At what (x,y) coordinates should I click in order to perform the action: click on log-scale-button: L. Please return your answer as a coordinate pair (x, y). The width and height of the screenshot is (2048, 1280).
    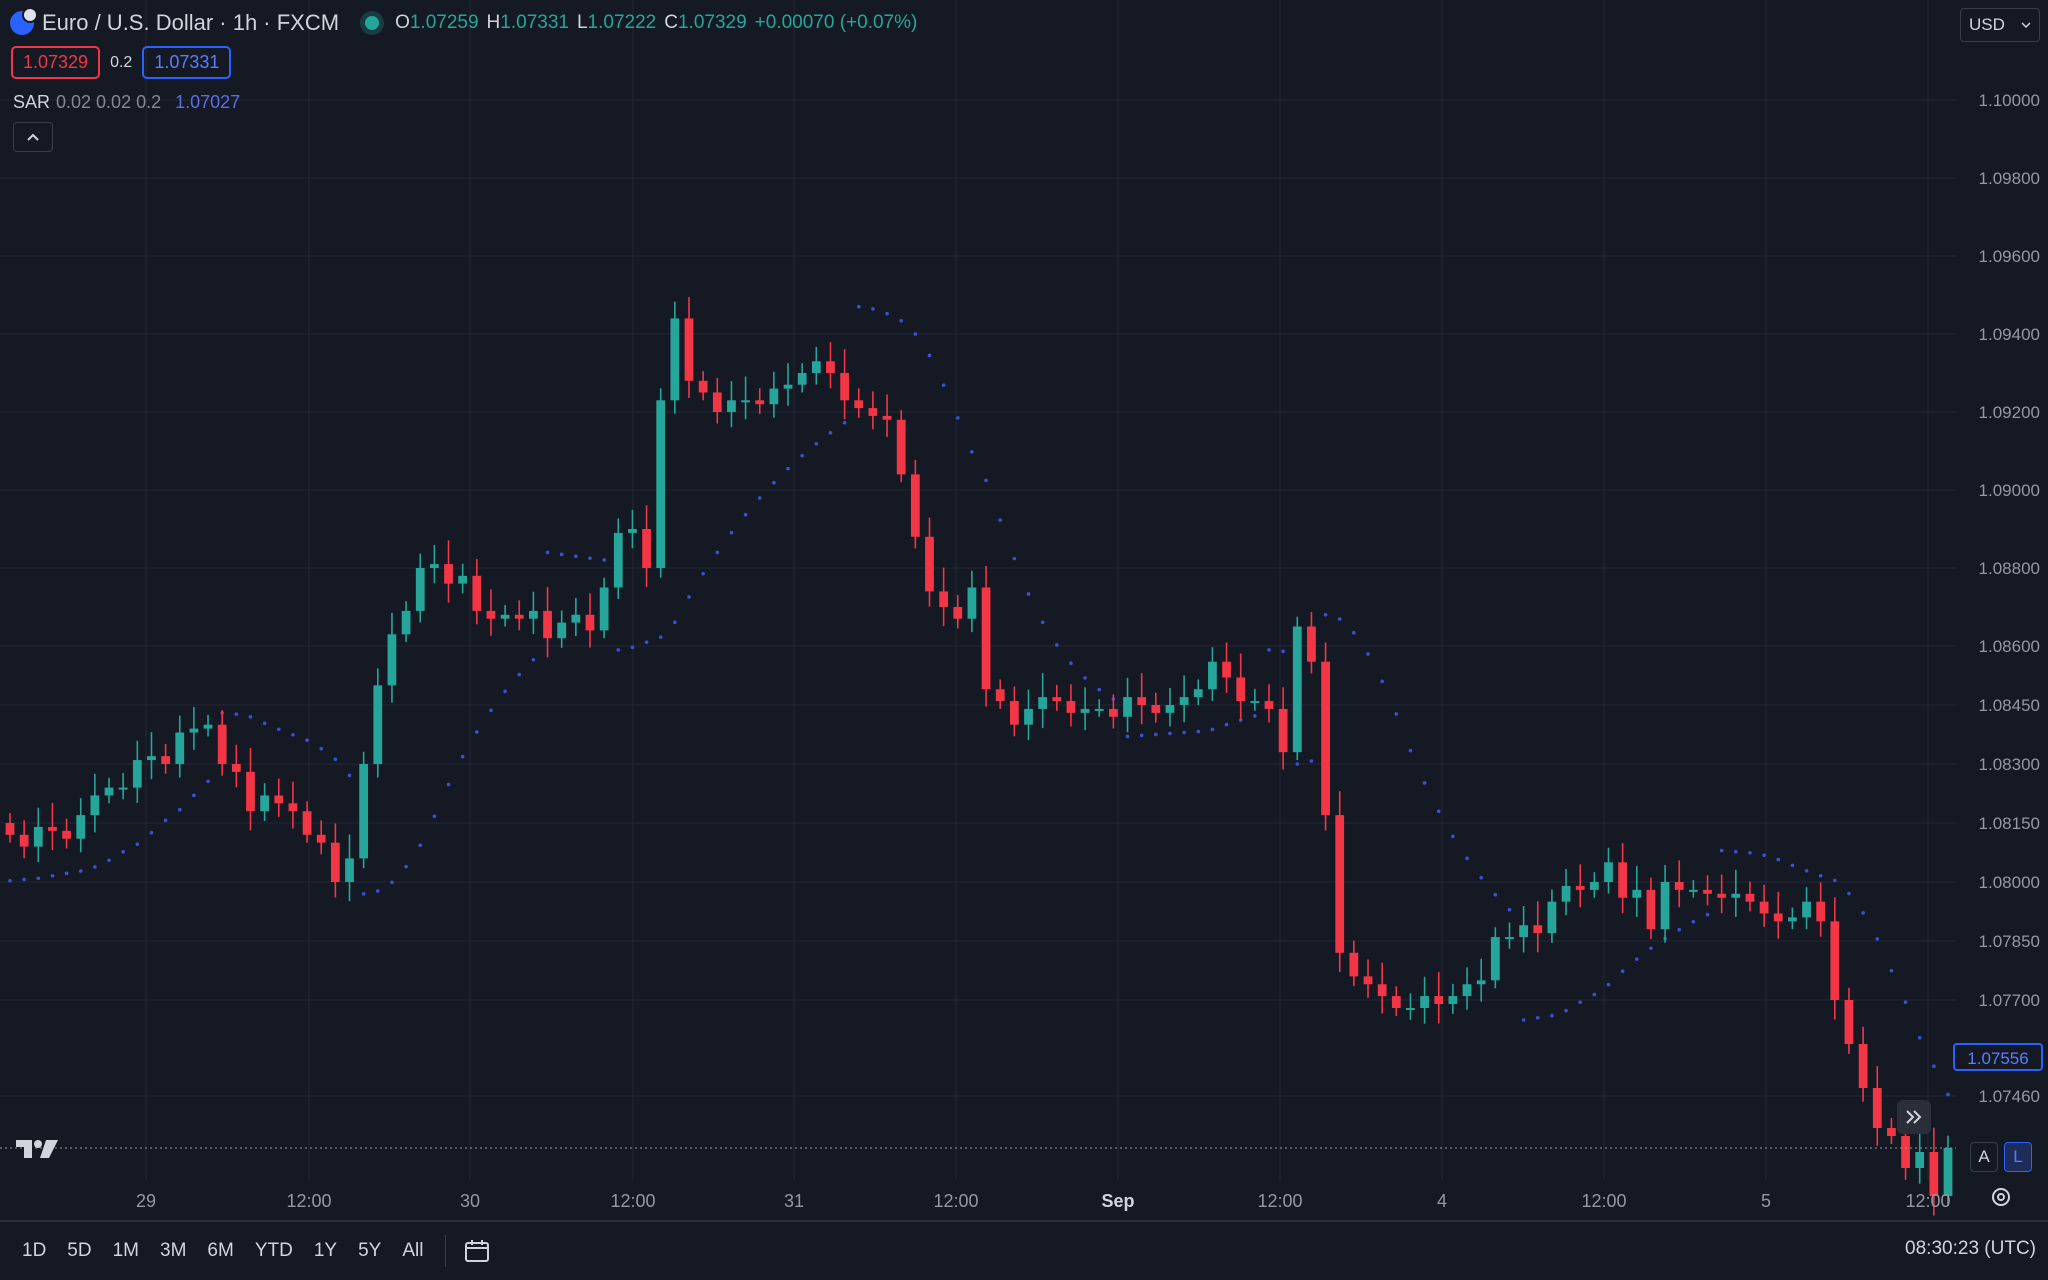
    Looking at the image, I should click on (2018, 1157).